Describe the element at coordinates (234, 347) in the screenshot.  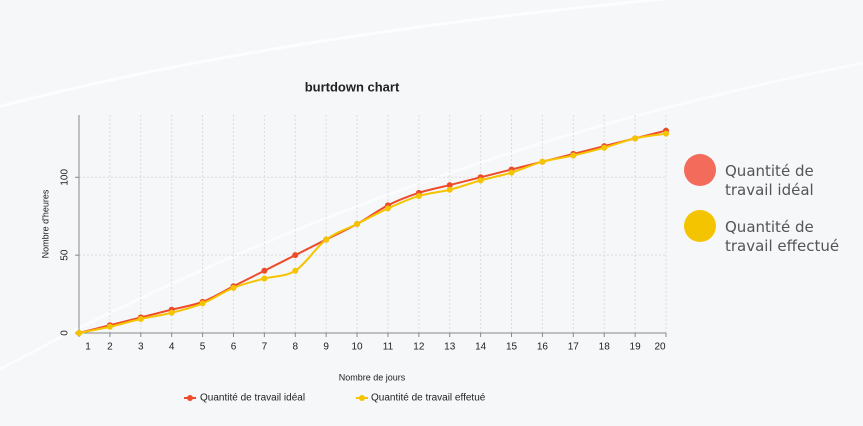
I see `x-tick-label: 6` at that location.